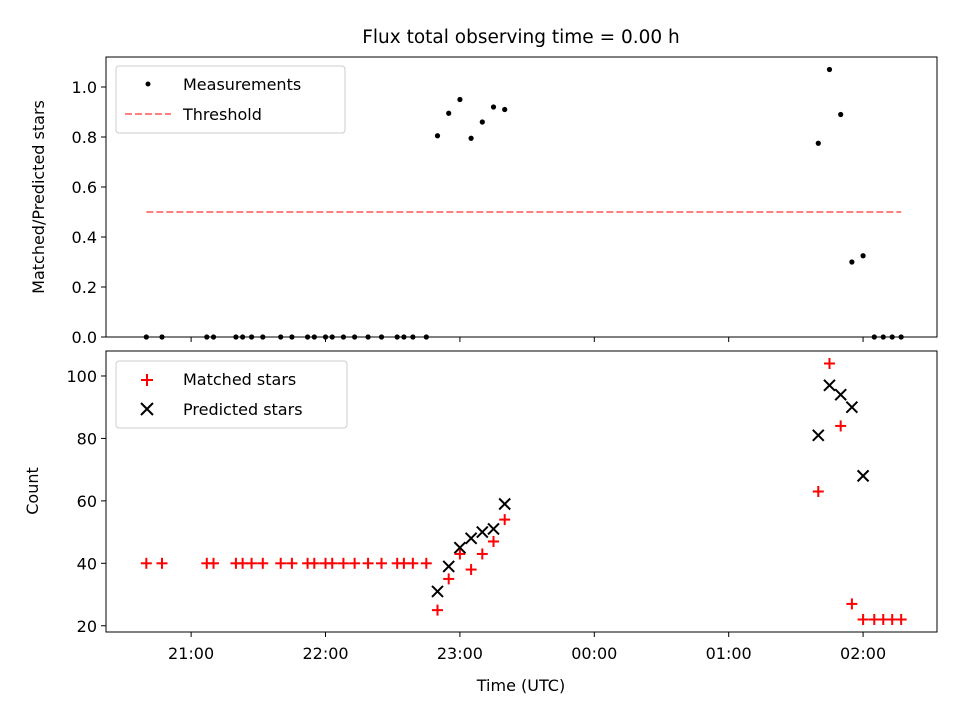 The height and width of the screenshot is (720, 960). Describe the element at coordinates (87, 626) in the screenshot. I see `y-tick-label: 20` at that location.